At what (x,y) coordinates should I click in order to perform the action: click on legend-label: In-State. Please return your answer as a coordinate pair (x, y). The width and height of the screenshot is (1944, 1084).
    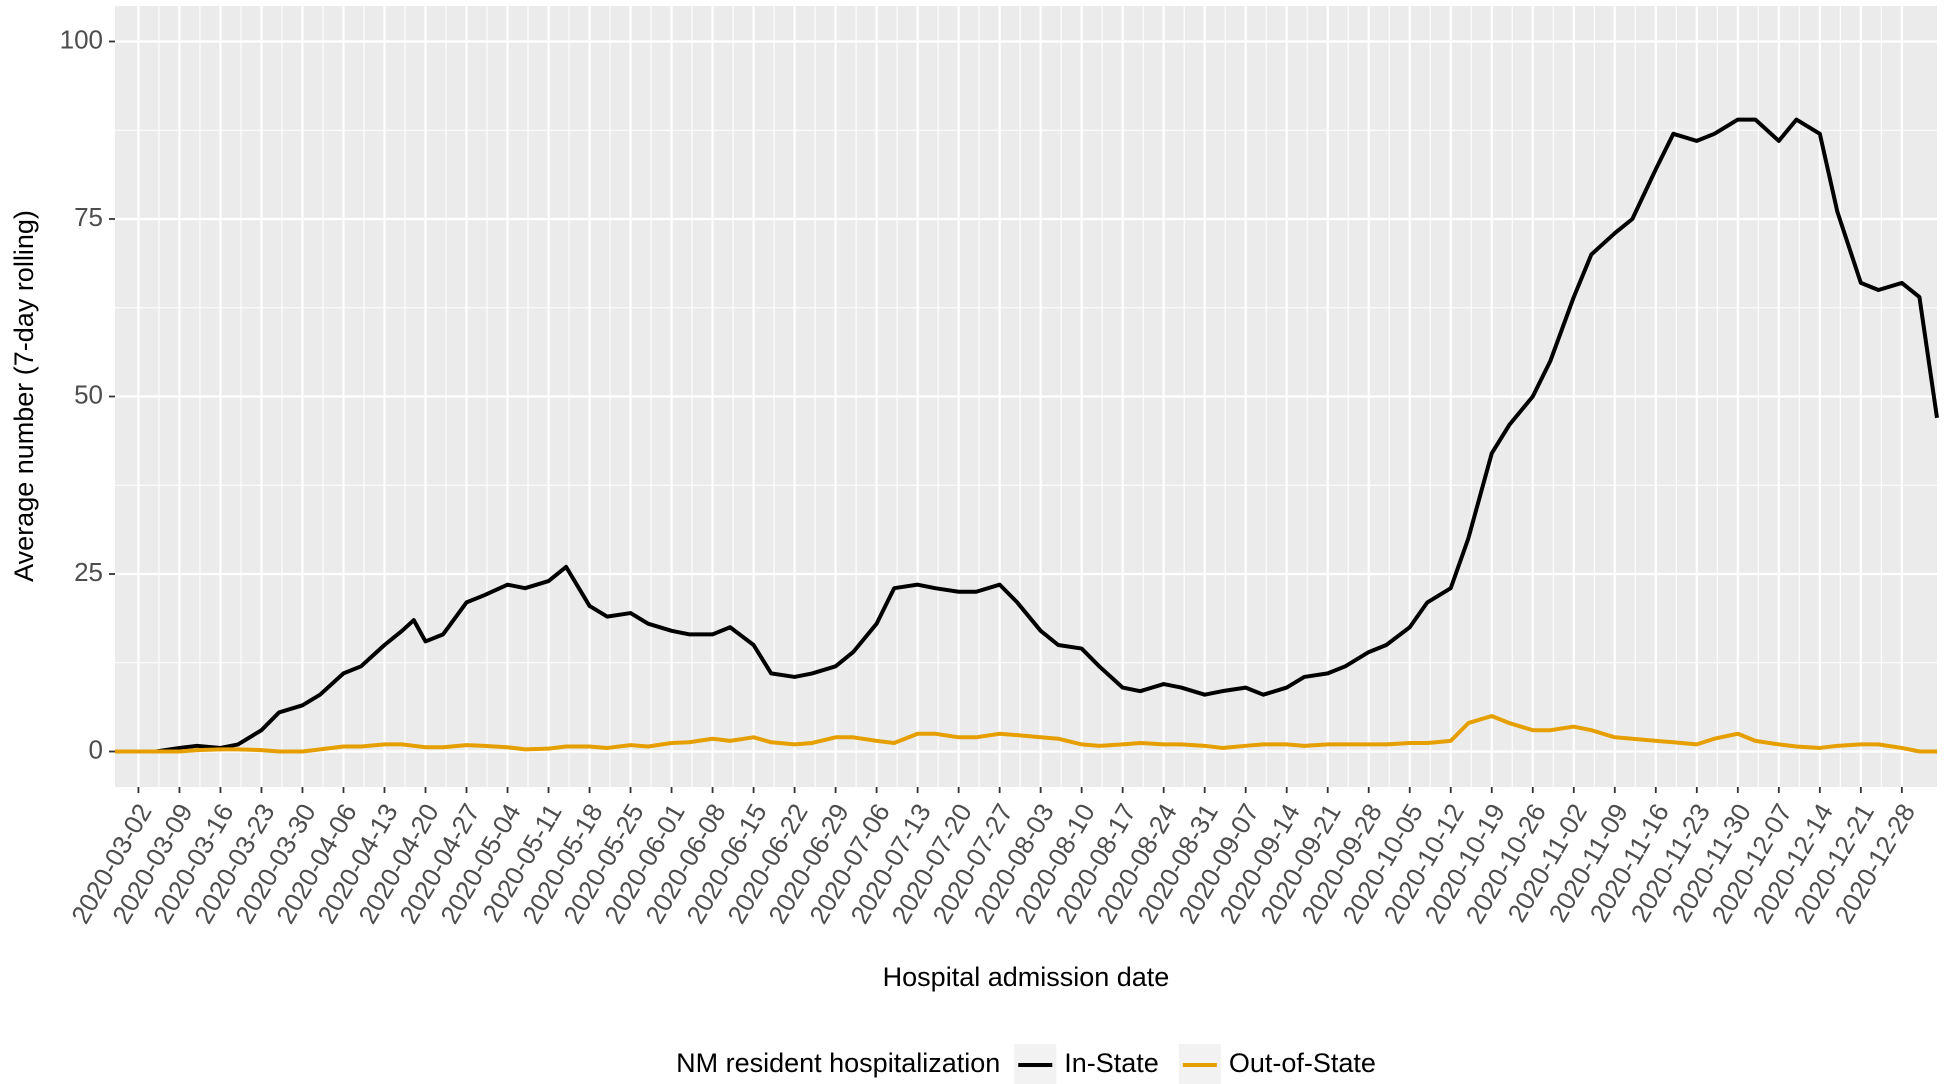
    Looking at the image, I should click on (1111, 1063).